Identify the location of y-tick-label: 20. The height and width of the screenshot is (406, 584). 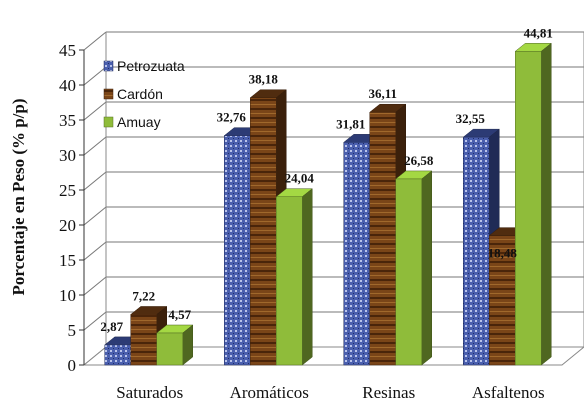
(67, 225).